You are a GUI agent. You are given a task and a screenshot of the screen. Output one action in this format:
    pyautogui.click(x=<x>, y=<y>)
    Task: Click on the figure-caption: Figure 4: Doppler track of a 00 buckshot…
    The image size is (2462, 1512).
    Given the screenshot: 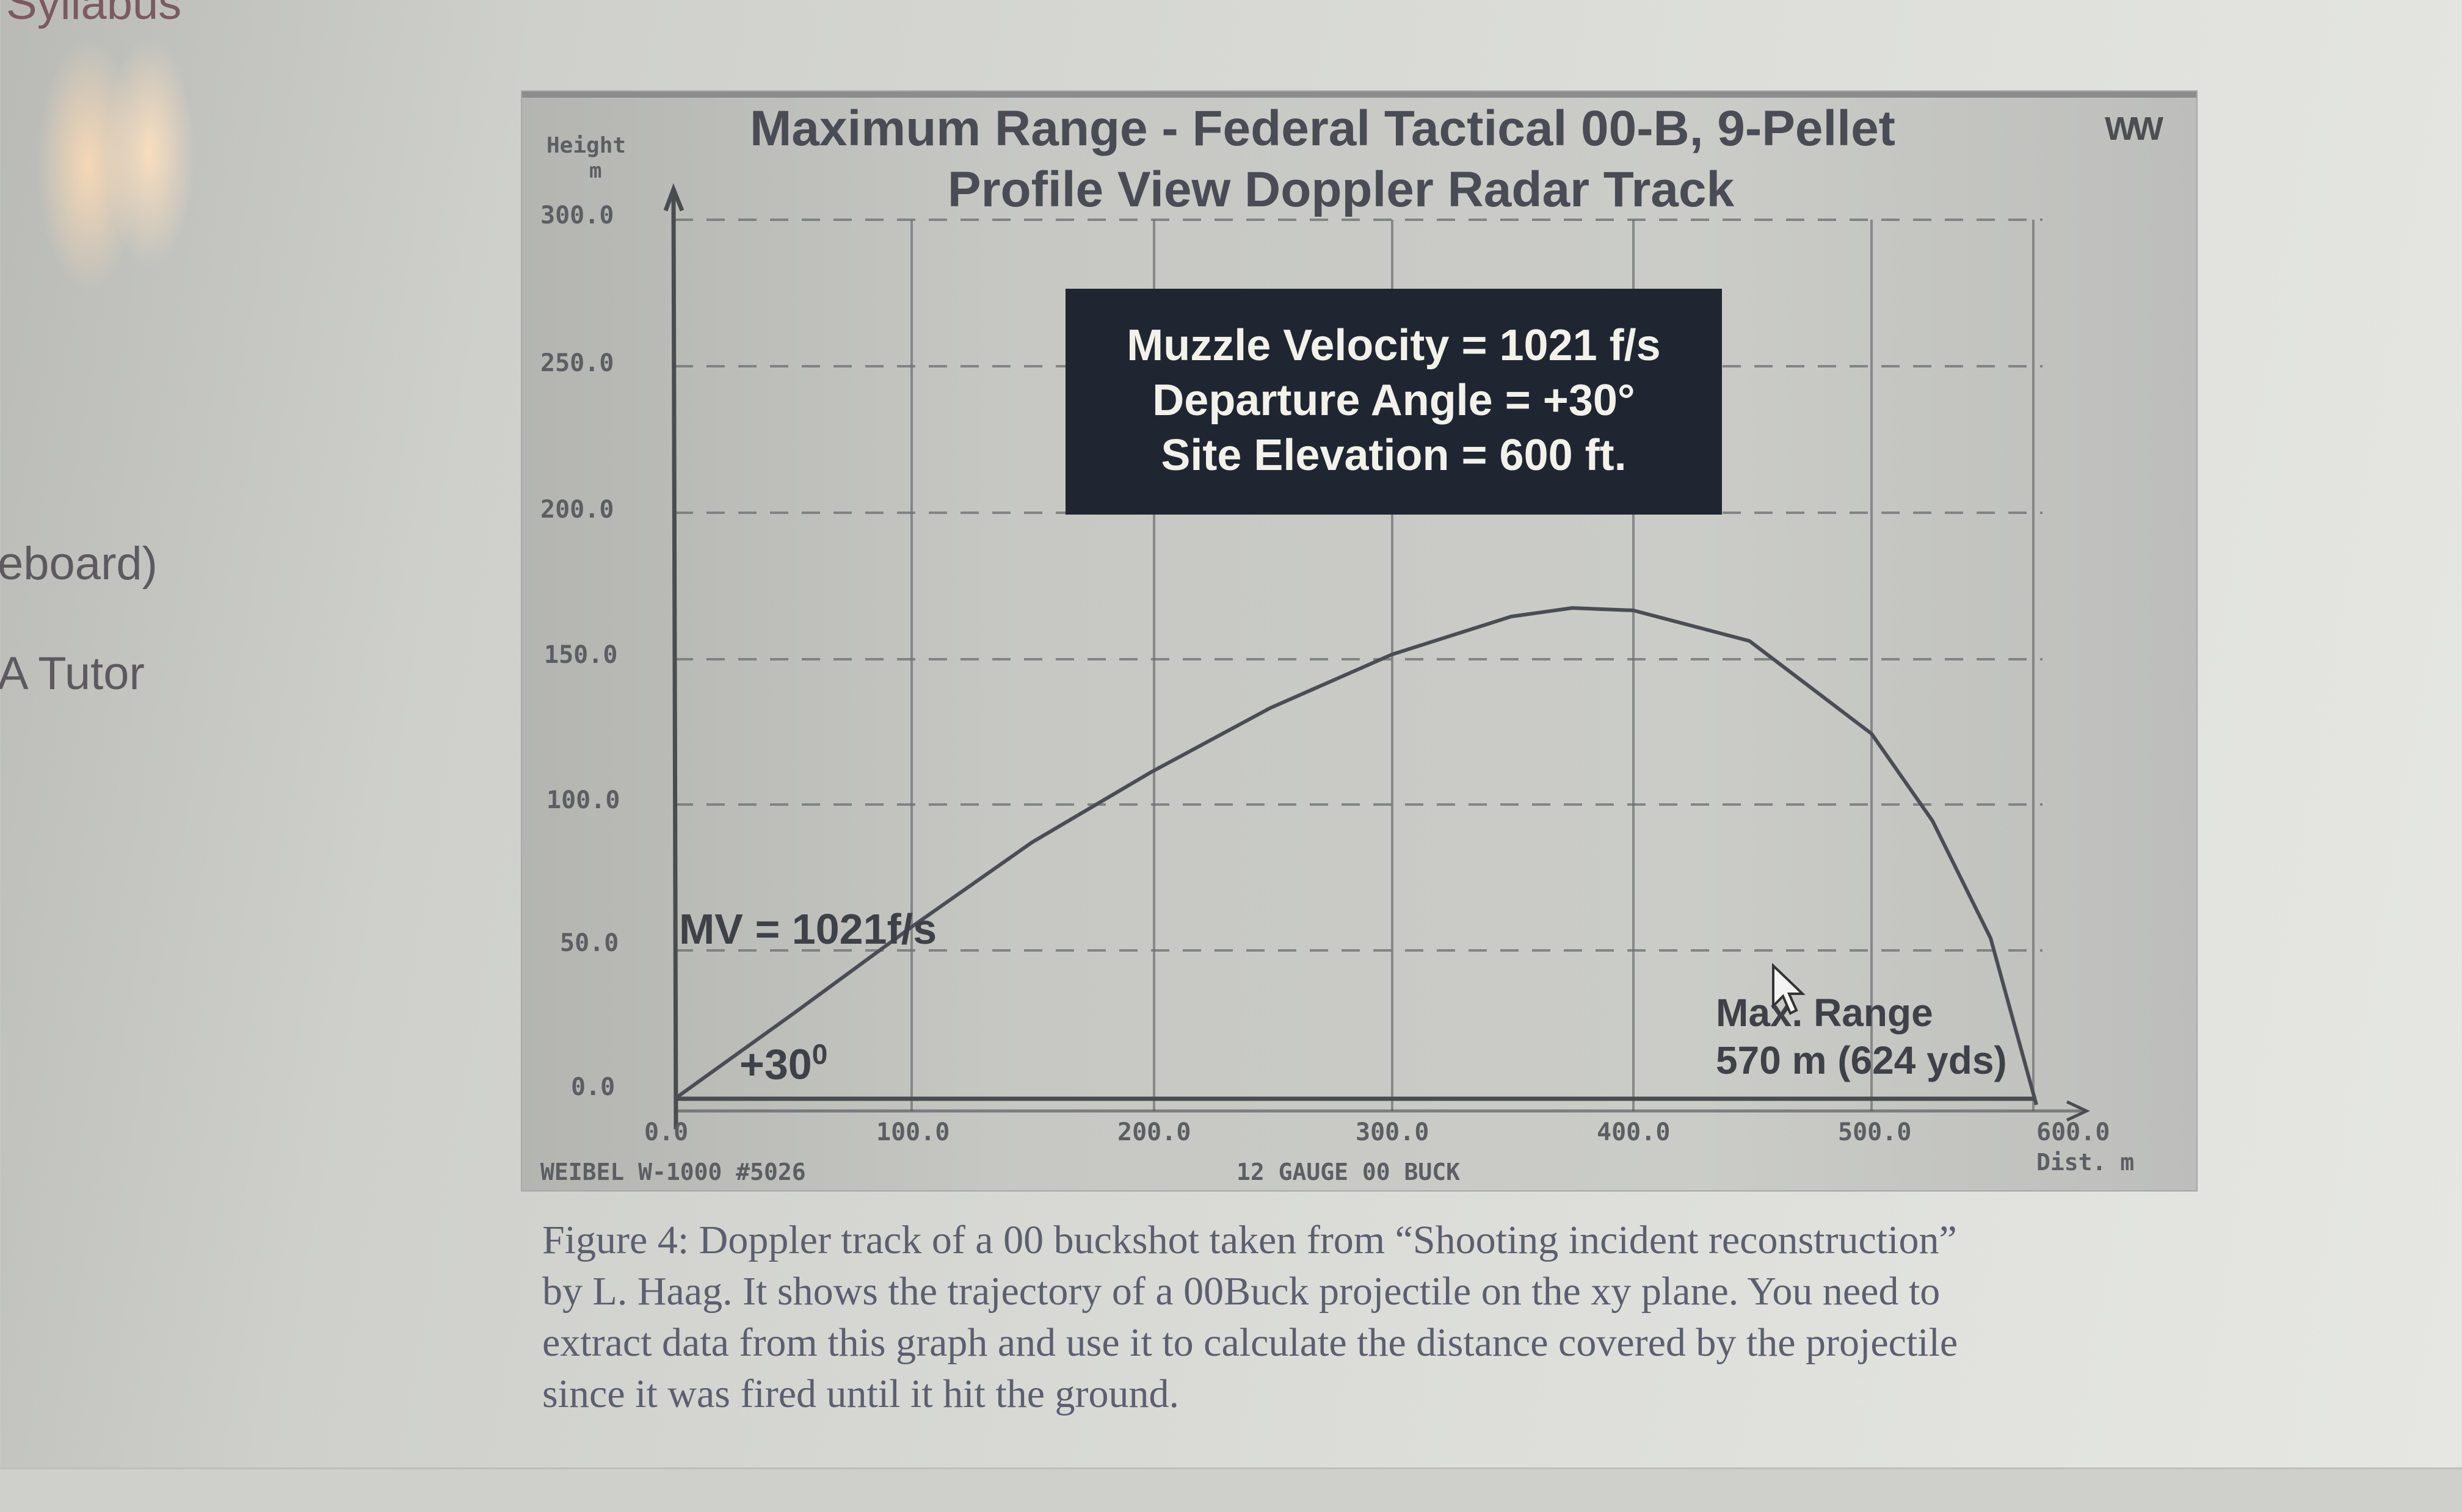 What is the action you would take?
    pyautogui.click(x=1366, y=1317)
    